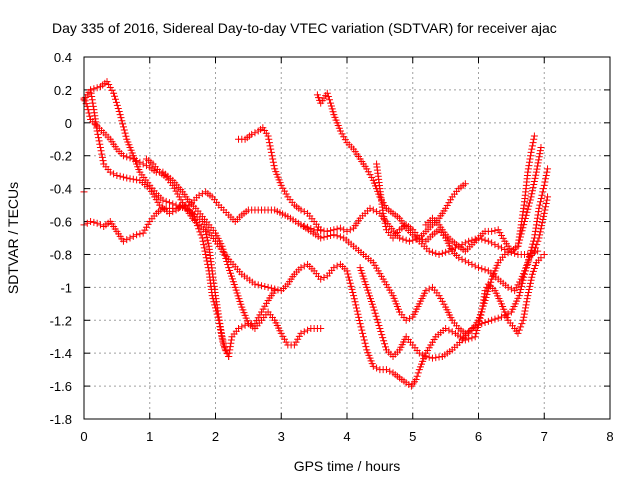  I want to click on y-tick-label: 0, so click(68, 123).